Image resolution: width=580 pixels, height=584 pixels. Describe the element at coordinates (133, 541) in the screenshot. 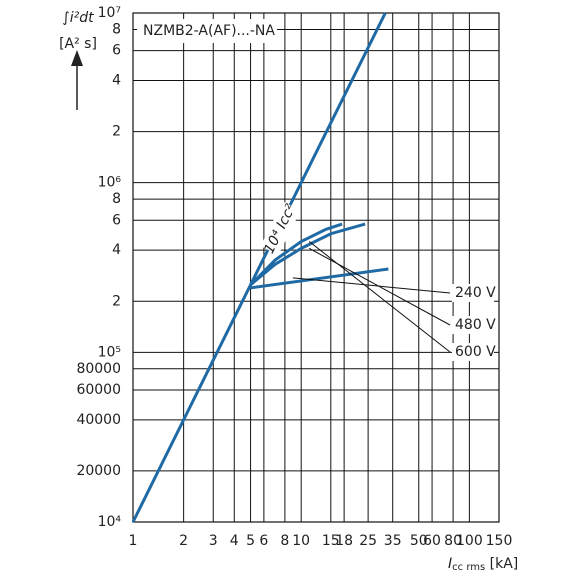

I see `x-tick-label: 1` at that location.